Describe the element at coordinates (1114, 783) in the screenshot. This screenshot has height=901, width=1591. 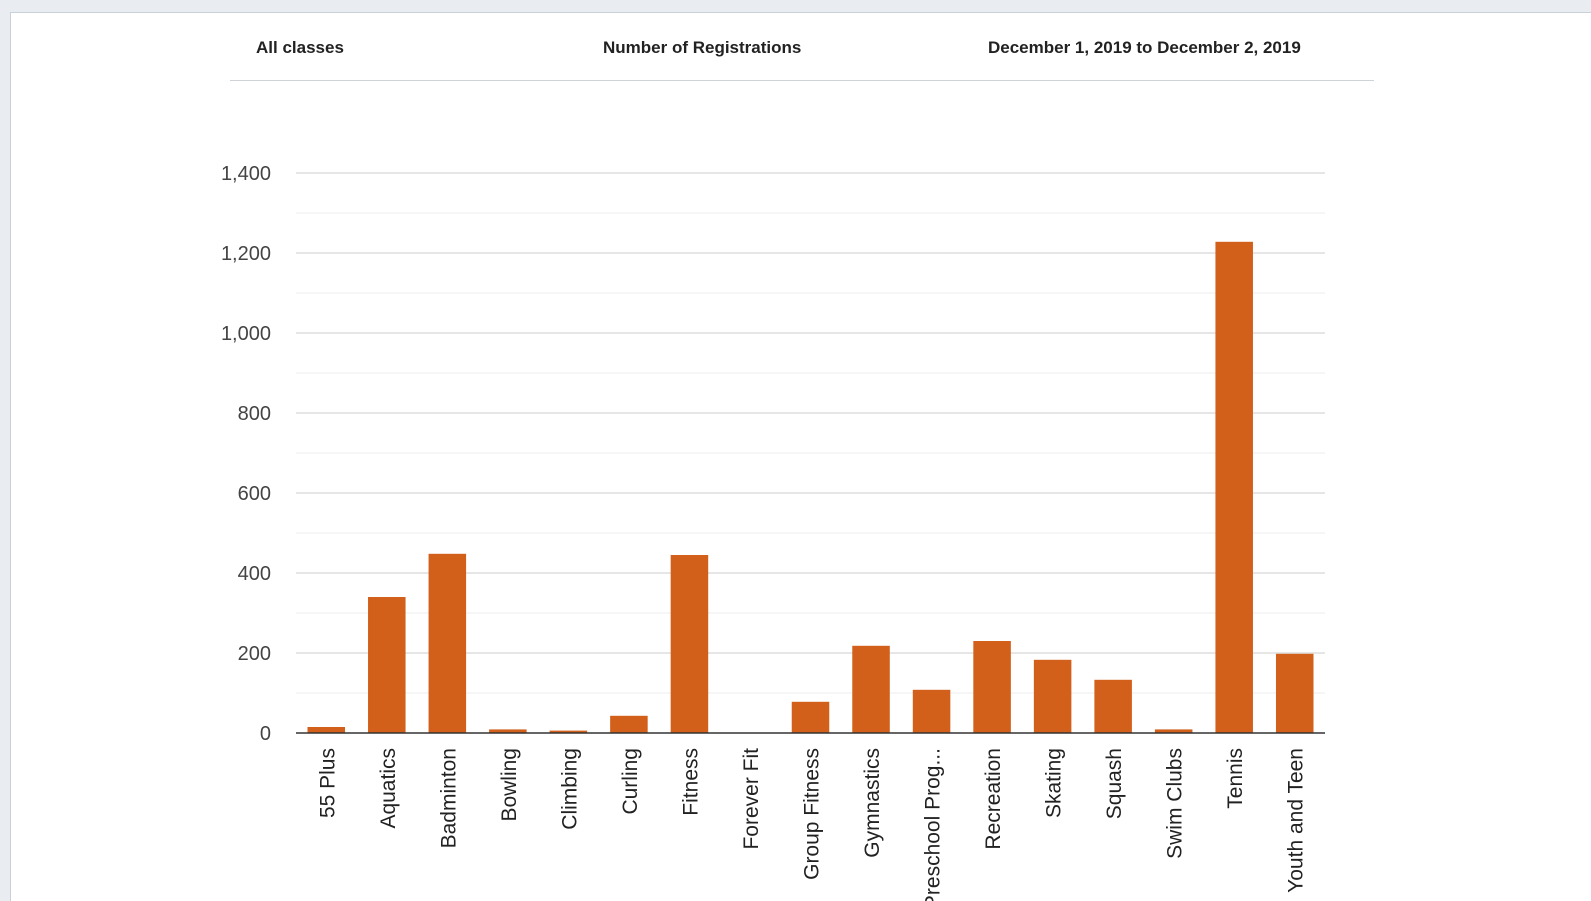
I see `x-tick-label: Squash` at that location.